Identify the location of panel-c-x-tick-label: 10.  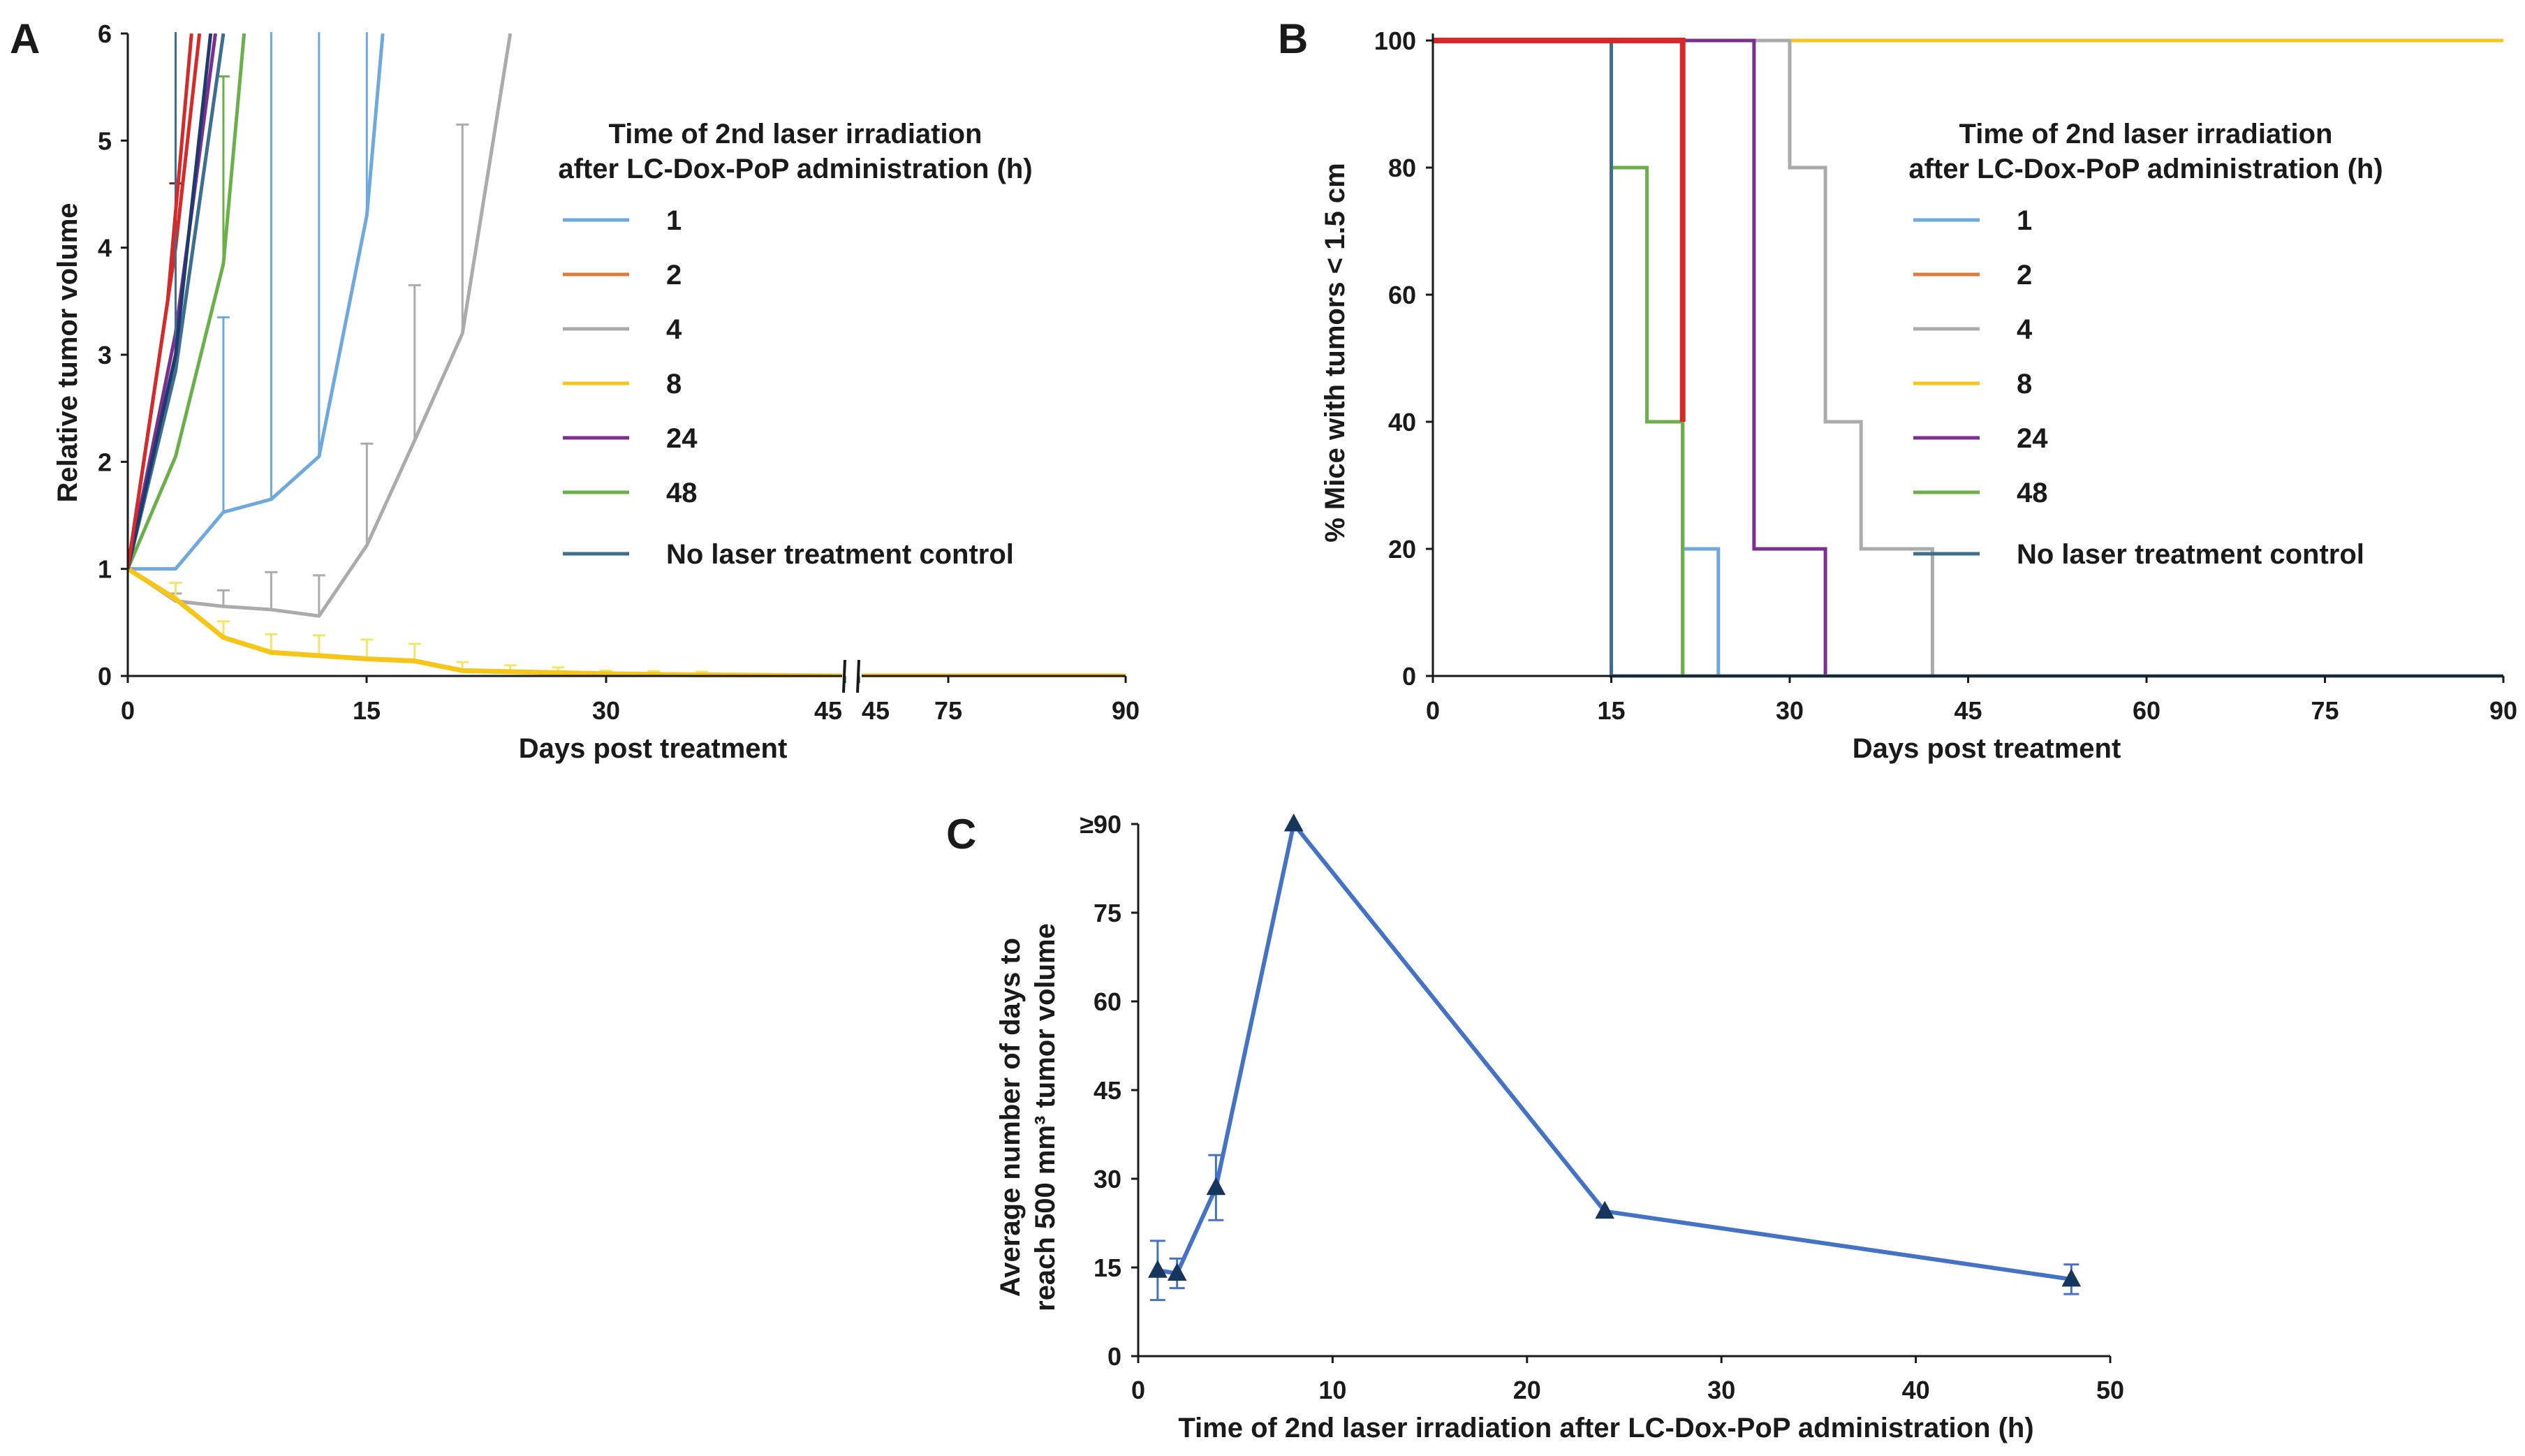
(1332, 1390).